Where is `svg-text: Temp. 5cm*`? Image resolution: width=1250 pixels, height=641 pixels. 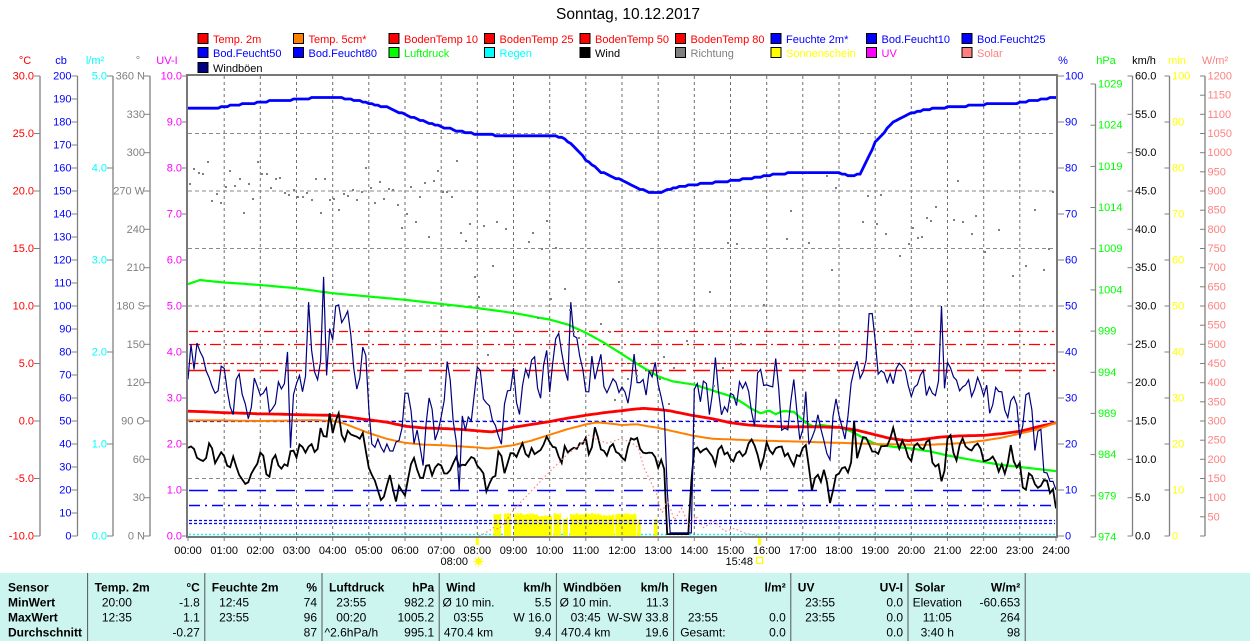
svg-text: Temp. 5cm* is located at coordinates (338, 40).